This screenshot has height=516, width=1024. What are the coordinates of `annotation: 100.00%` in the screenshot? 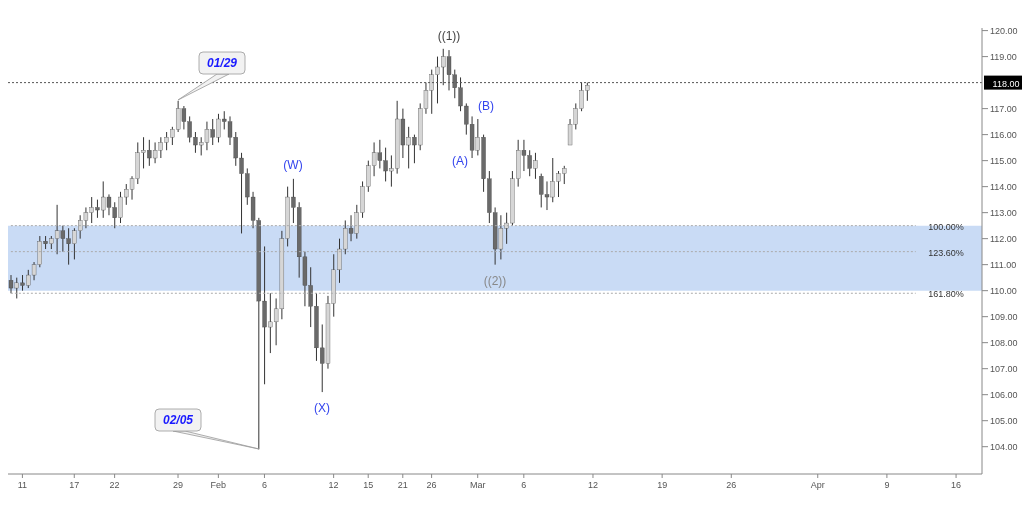 It's located at (946, 227).